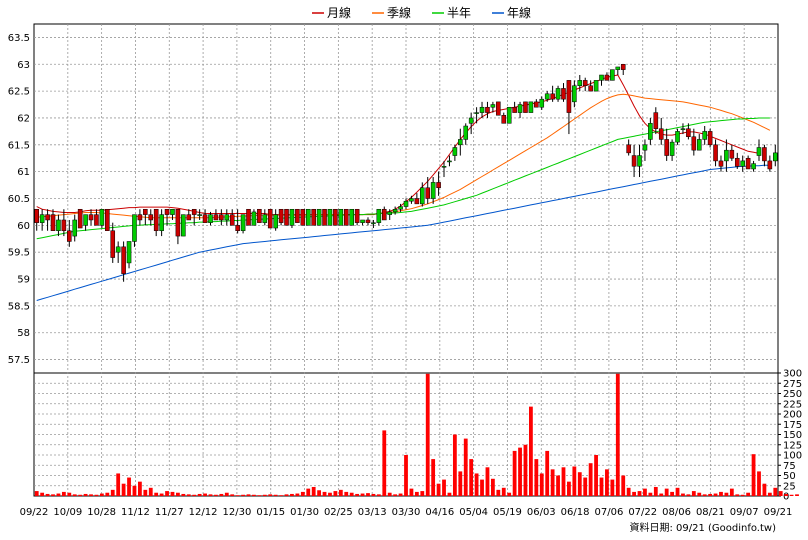 The image size is (808, 540). I want to click on volume-tick-label: 200, so click(792, 415).